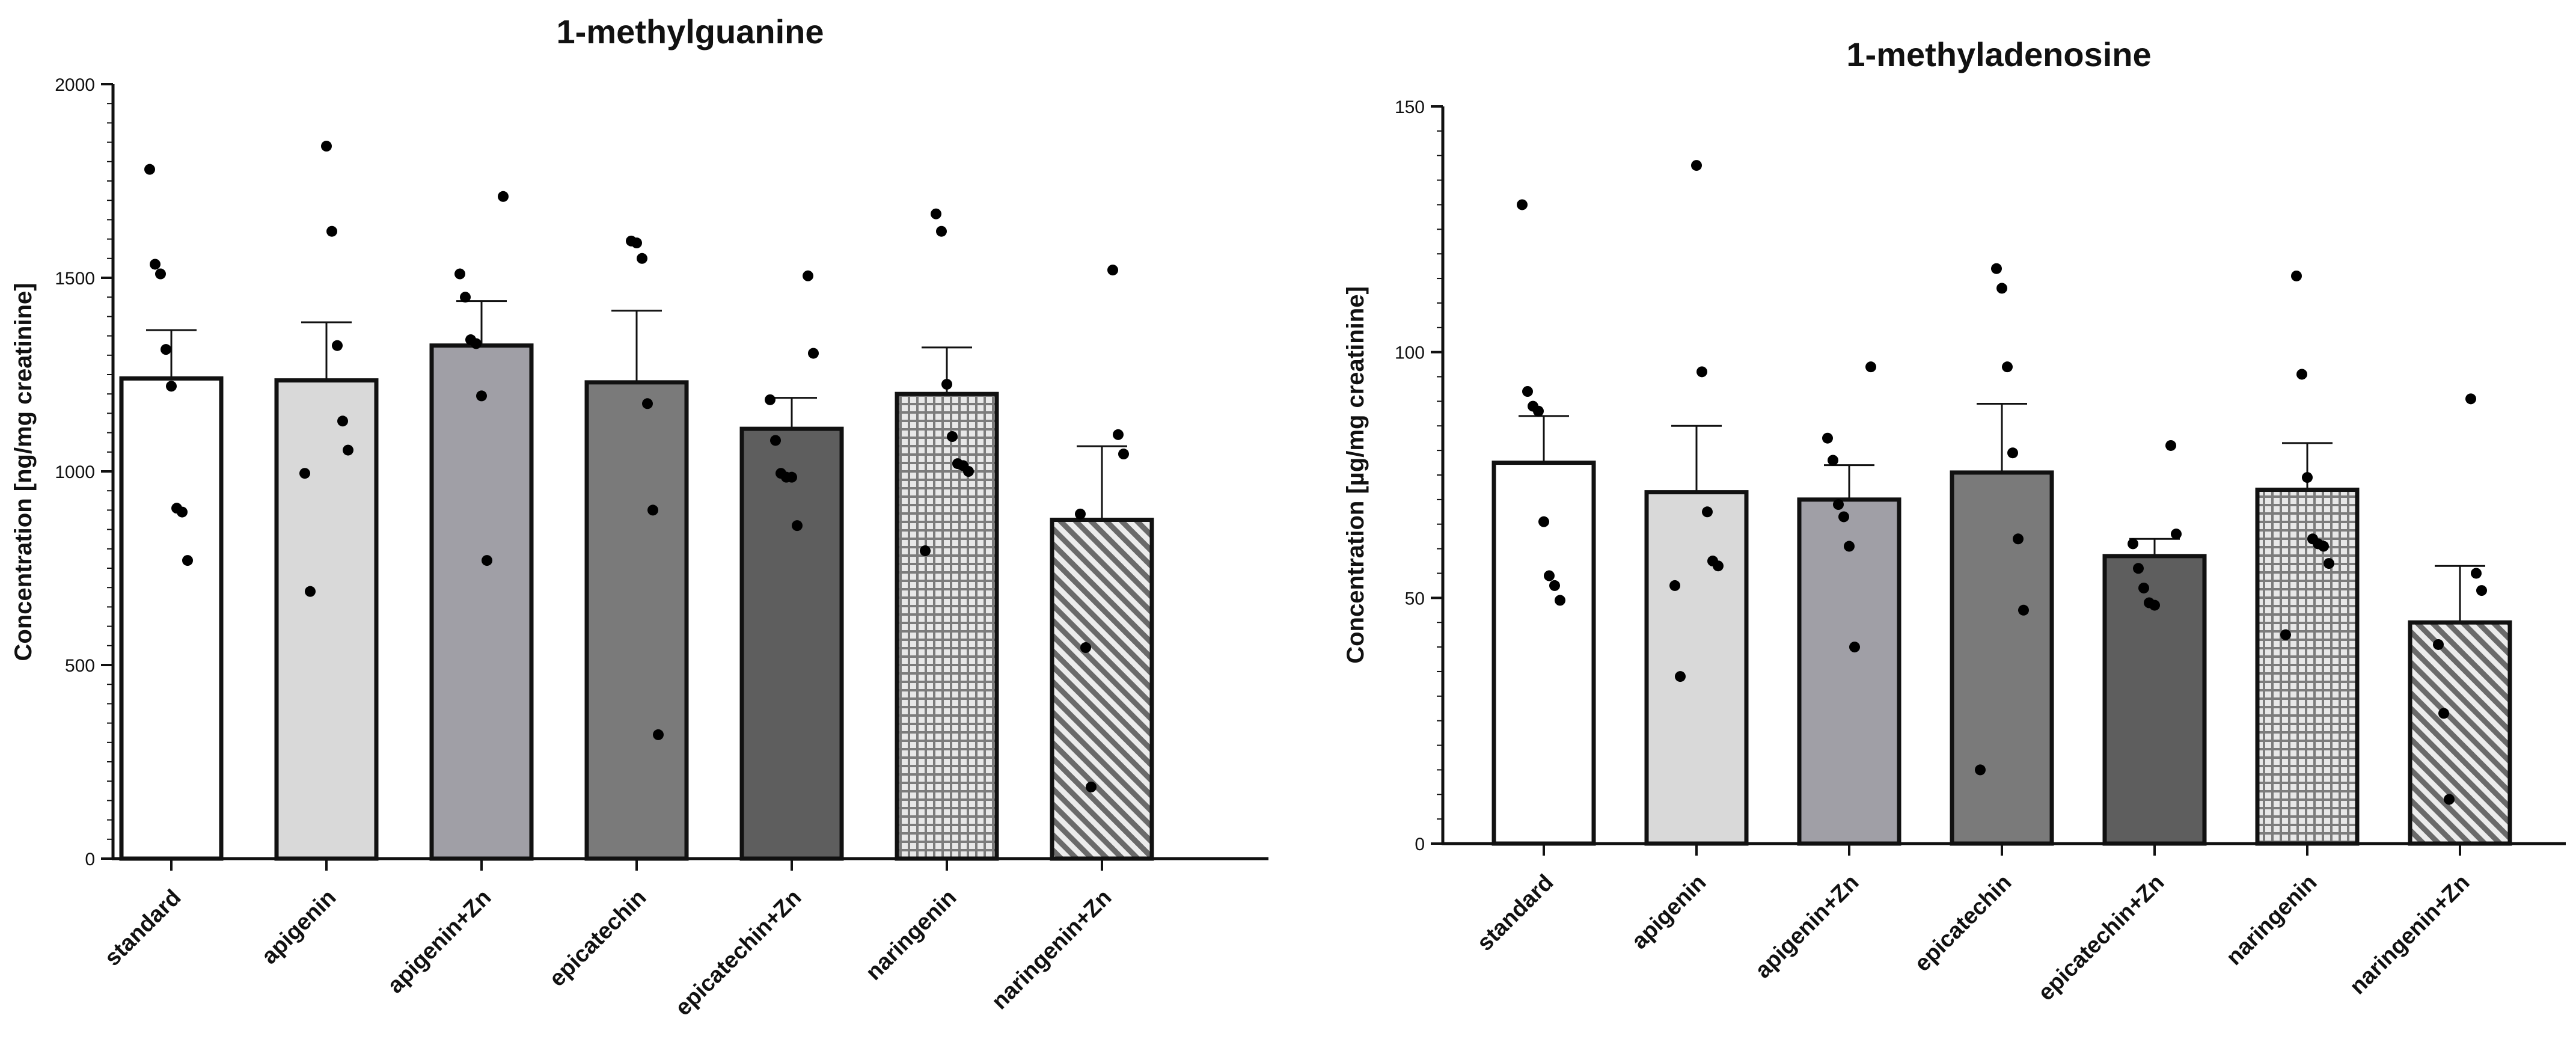 The image size is (2576, 1039). What do you see at coordinates (1420, 844) in the screenshot?
I see `y-tick-label: 0` at bounding box center [1420, 844].